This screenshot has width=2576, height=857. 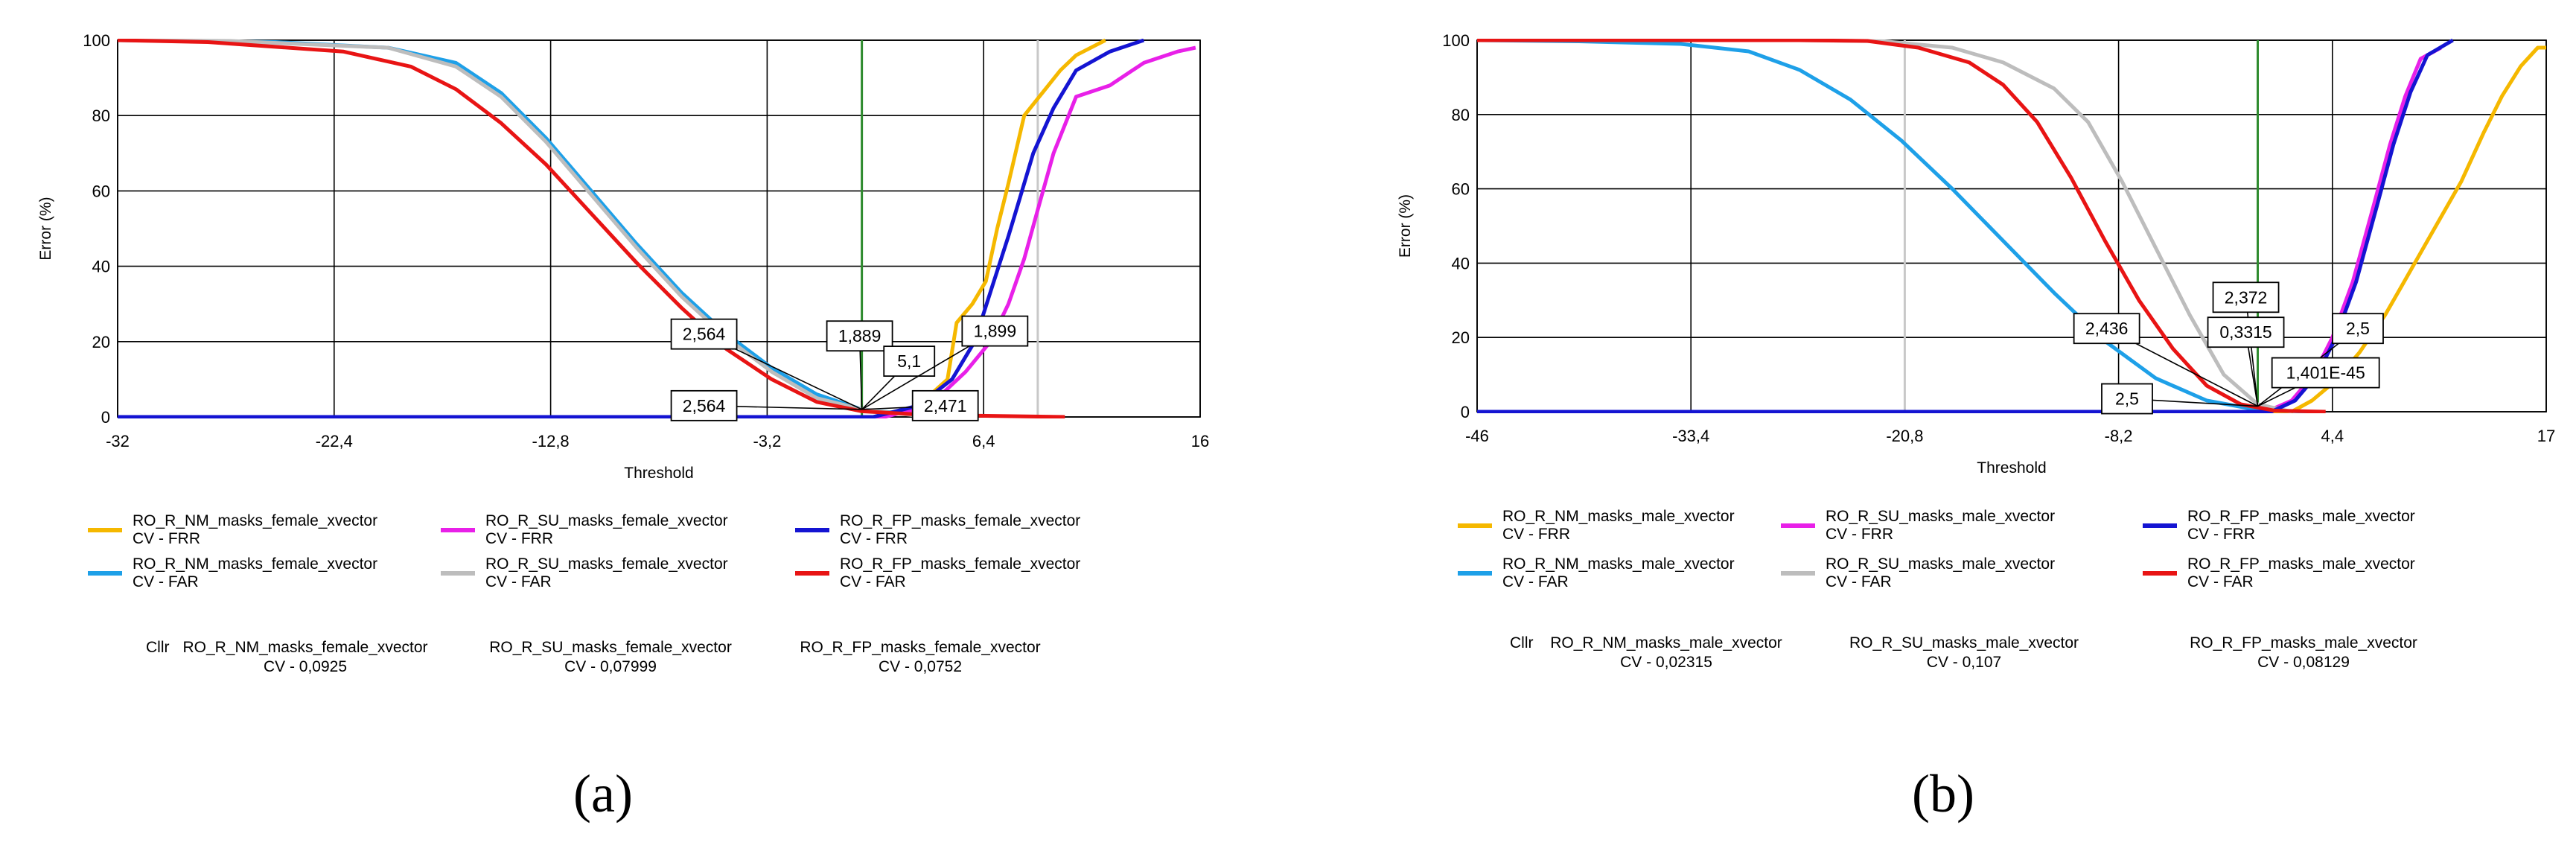 I want to click on cllr-item-name: RO_R_FP_masks_male_xvector, so click(x=2303, y=642).